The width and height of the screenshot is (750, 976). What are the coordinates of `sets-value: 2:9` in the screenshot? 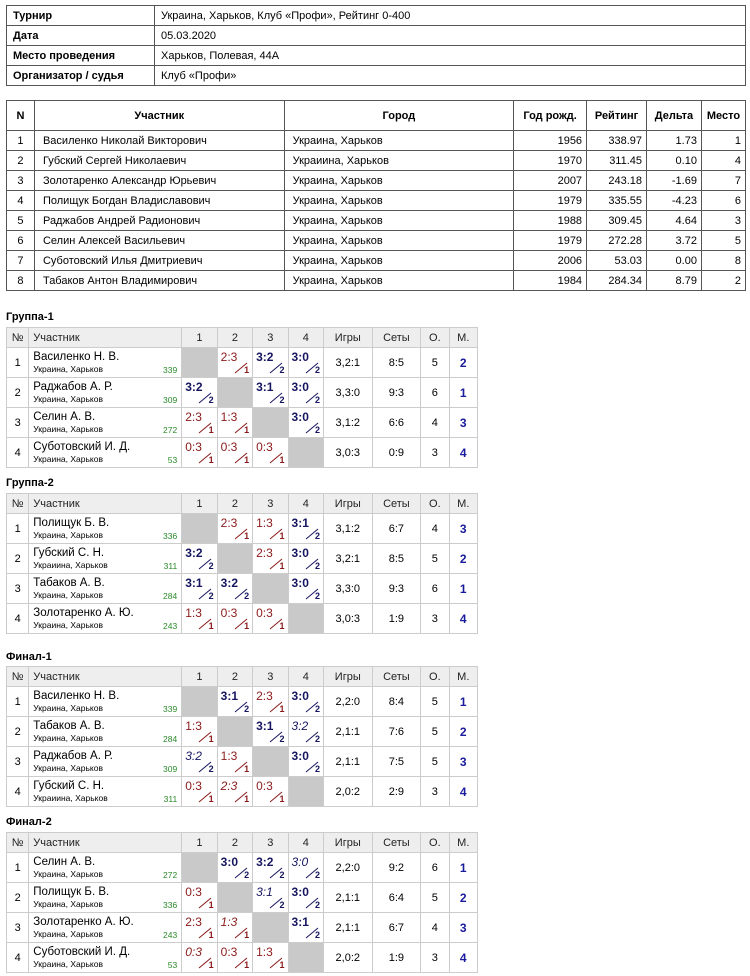 It's located at (396, 791).